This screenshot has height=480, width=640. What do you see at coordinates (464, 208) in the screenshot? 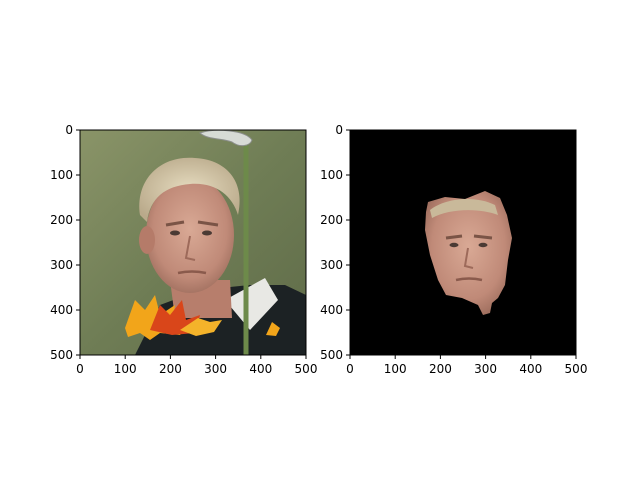
I see `face-cutout-hair` at bounding box center [464, 208].